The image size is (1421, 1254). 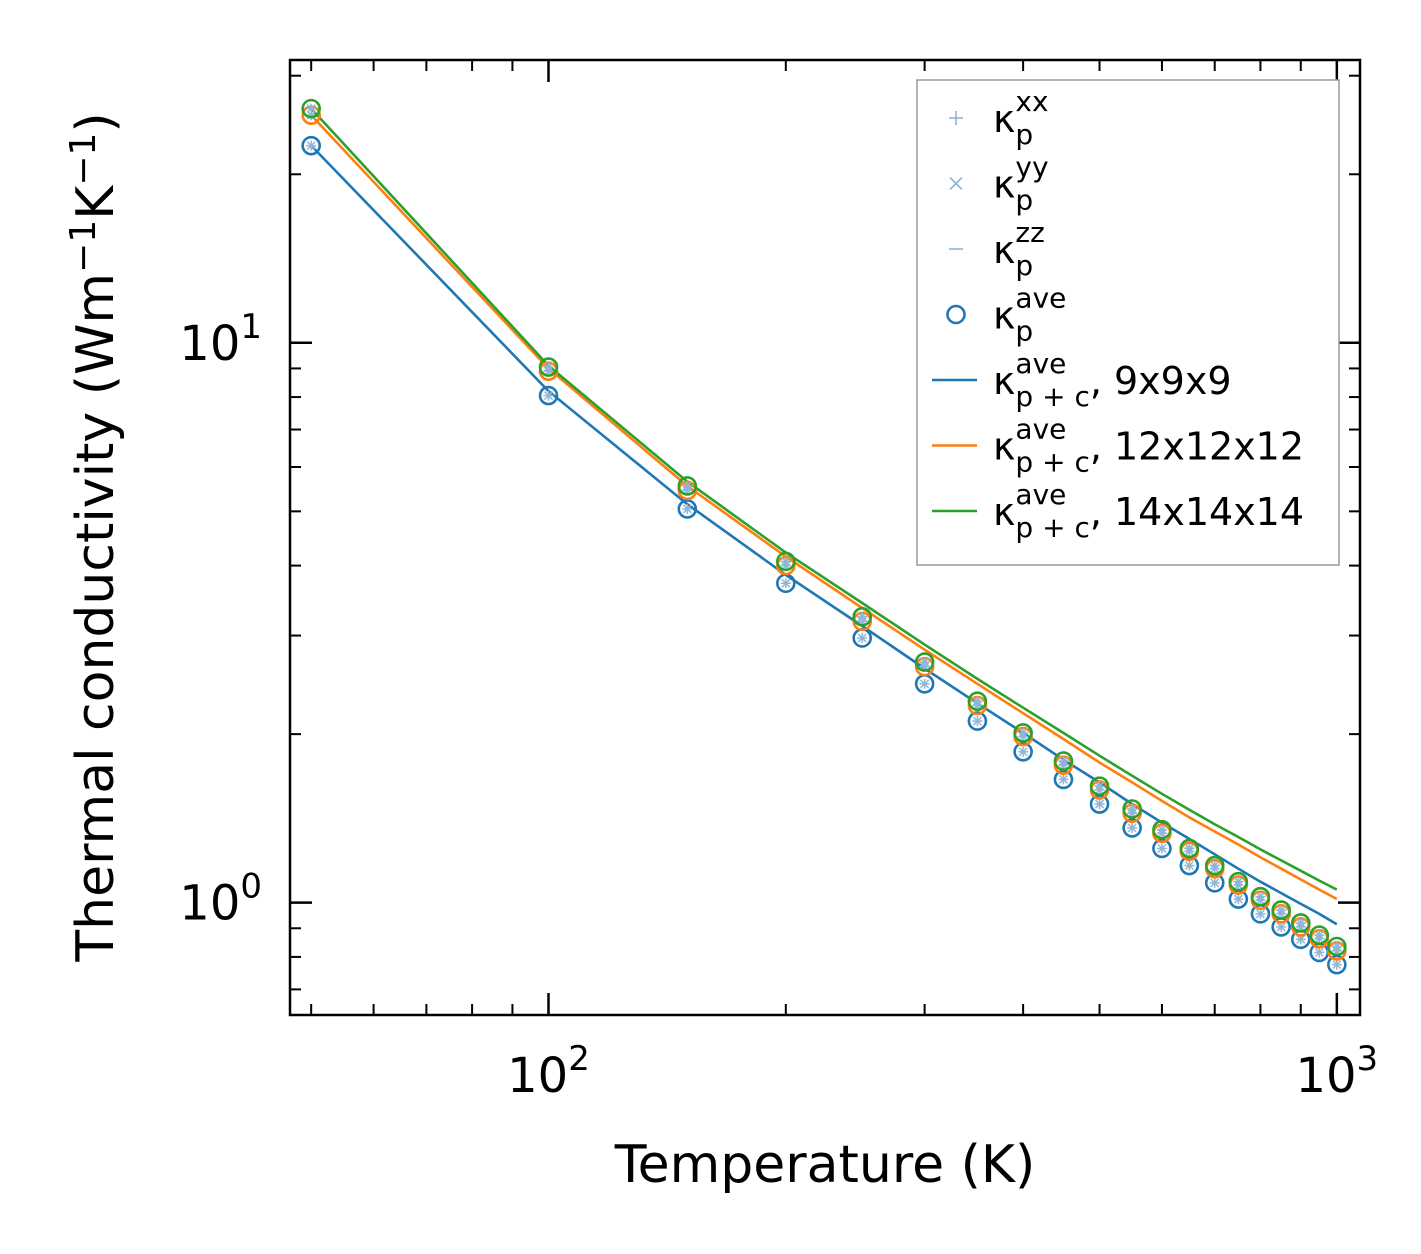 I want to click on x-tick-label: 10², so click(x=548, y=1071).